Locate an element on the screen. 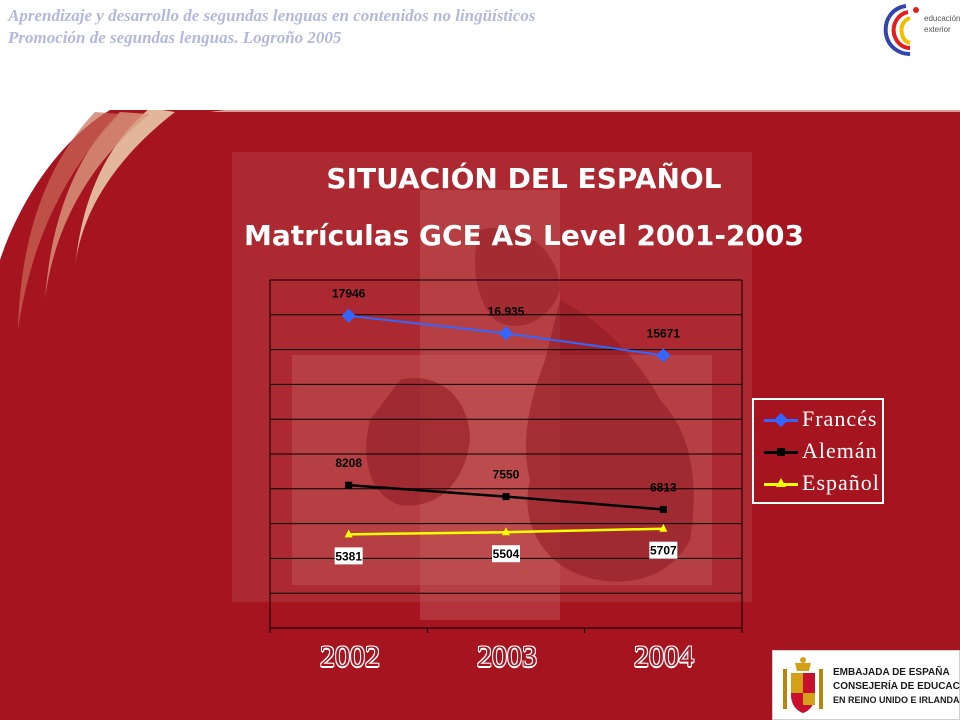 This screenshot has width=960, height=720. triangle-marker-icon is located at coordinates (781, 482).